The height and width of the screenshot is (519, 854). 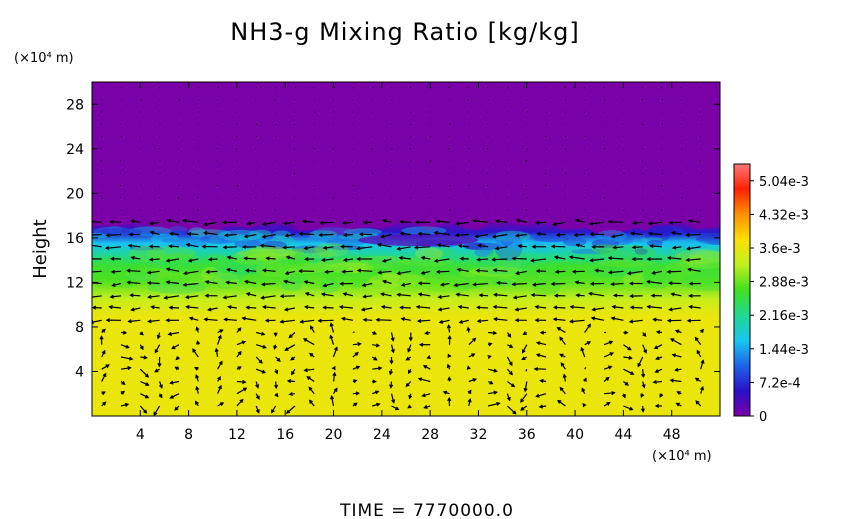 I want to click on y-tick-label: 24, so click(x=75, y=150).